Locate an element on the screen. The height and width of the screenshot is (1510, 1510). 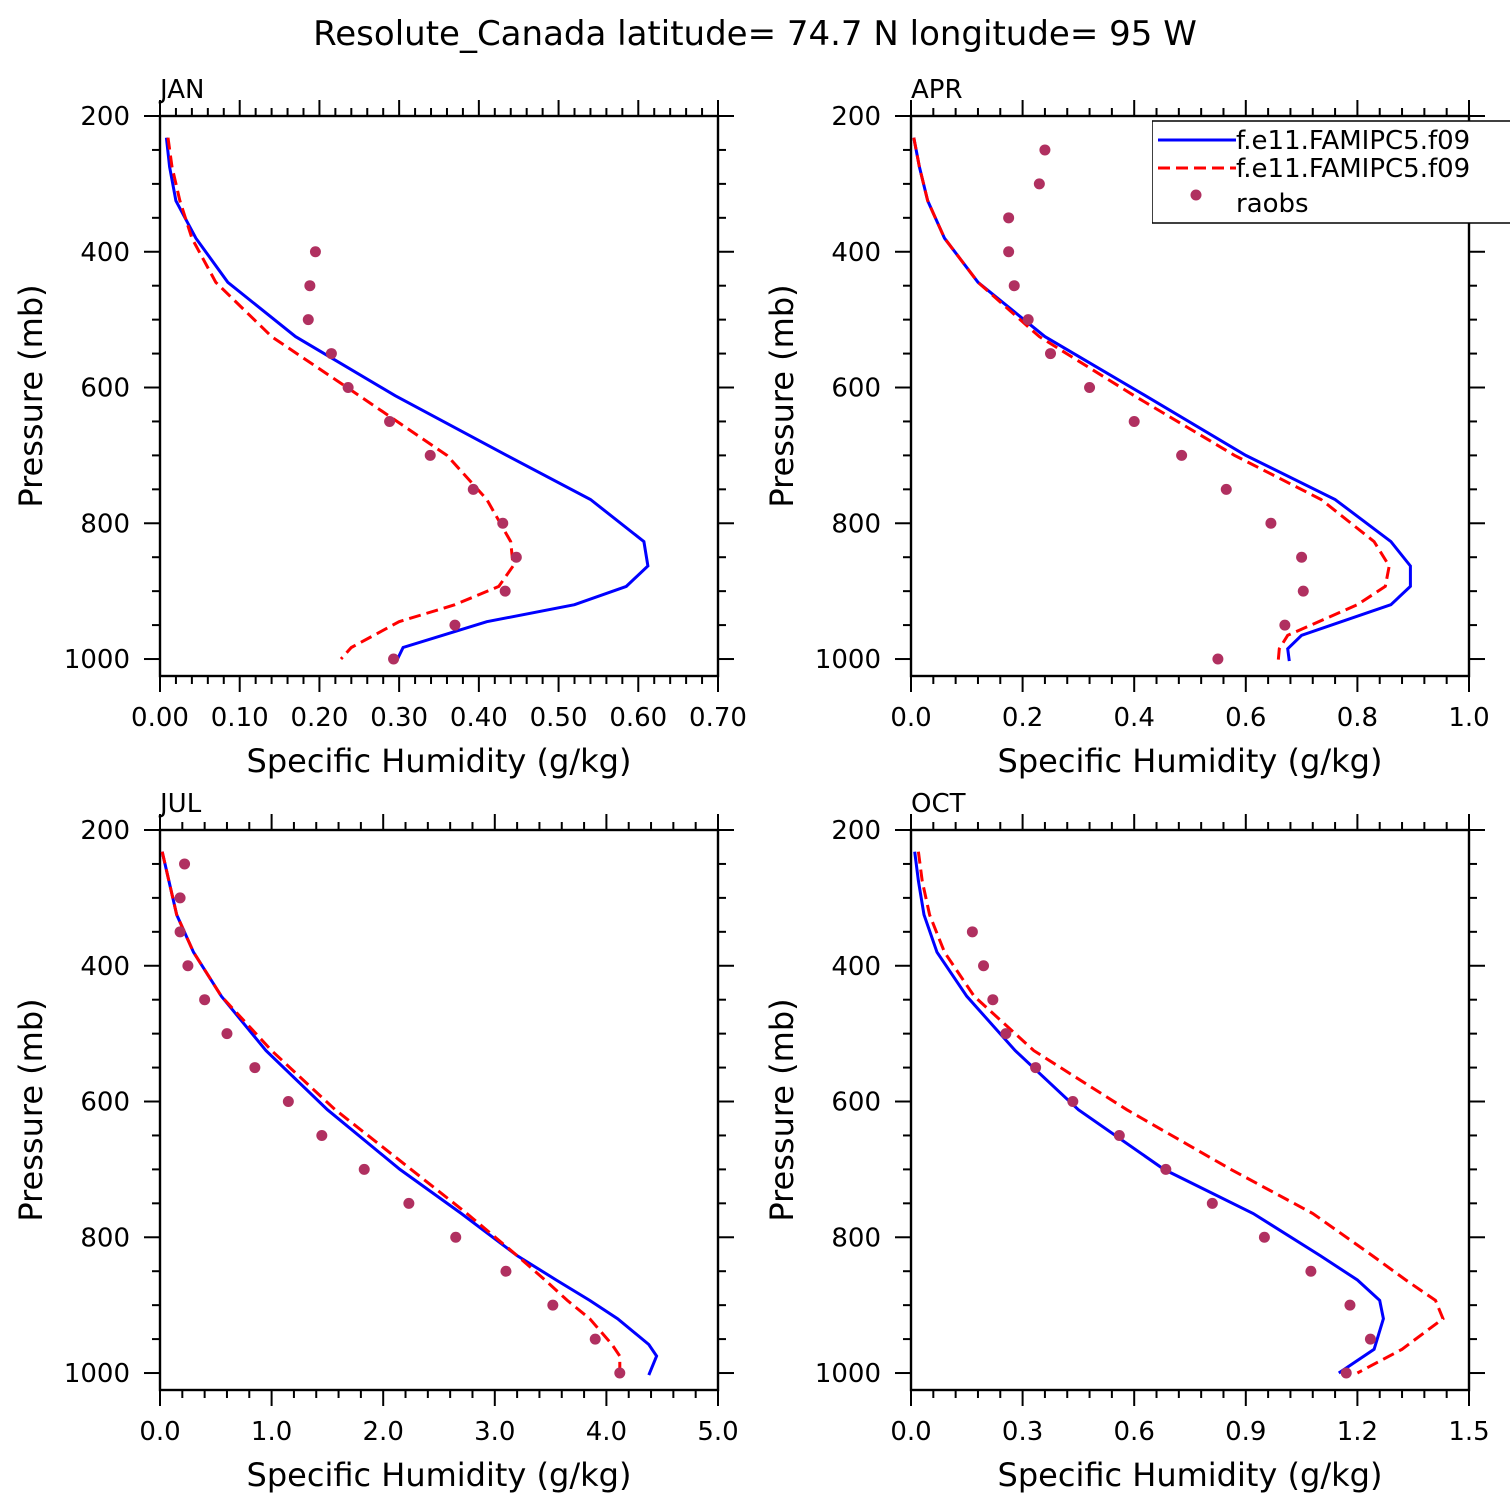
x-tick-label: 0.70 is located at coordinates (718, 718).